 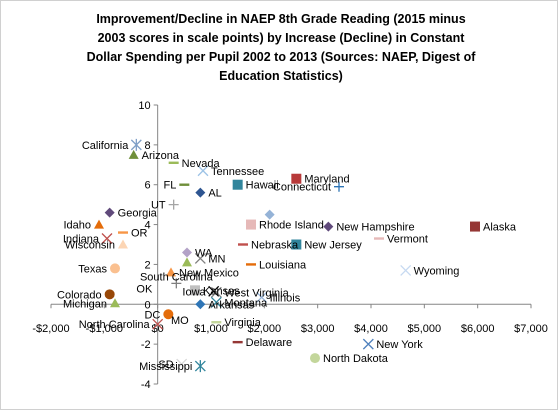 What do you see at coordinates (214, 194) in the screenshot?
I see `point-label: AL` at bounding box center [214, 194].